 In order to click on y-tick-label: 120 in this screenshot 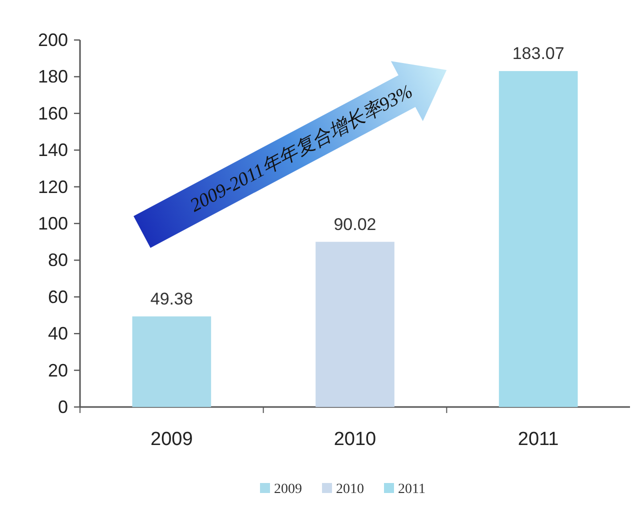, I will do `click(53, 186)`.